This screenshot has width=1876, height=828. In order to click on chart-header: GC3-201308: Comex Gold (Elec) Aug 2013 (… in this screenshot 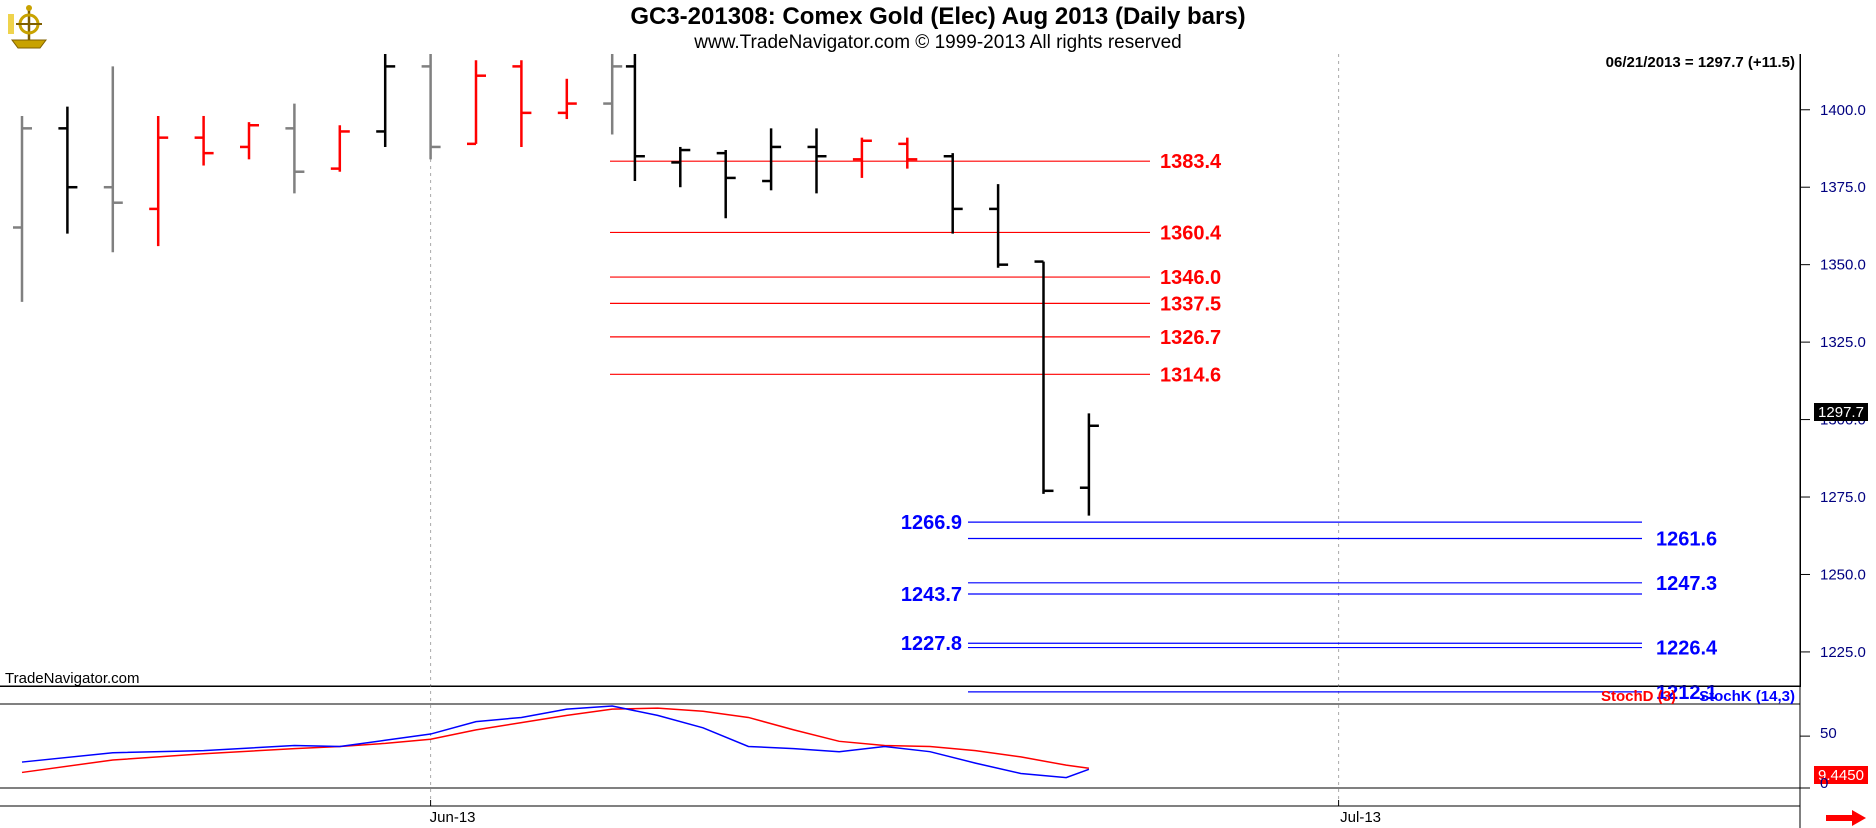, I will do `click(938, 27)`.